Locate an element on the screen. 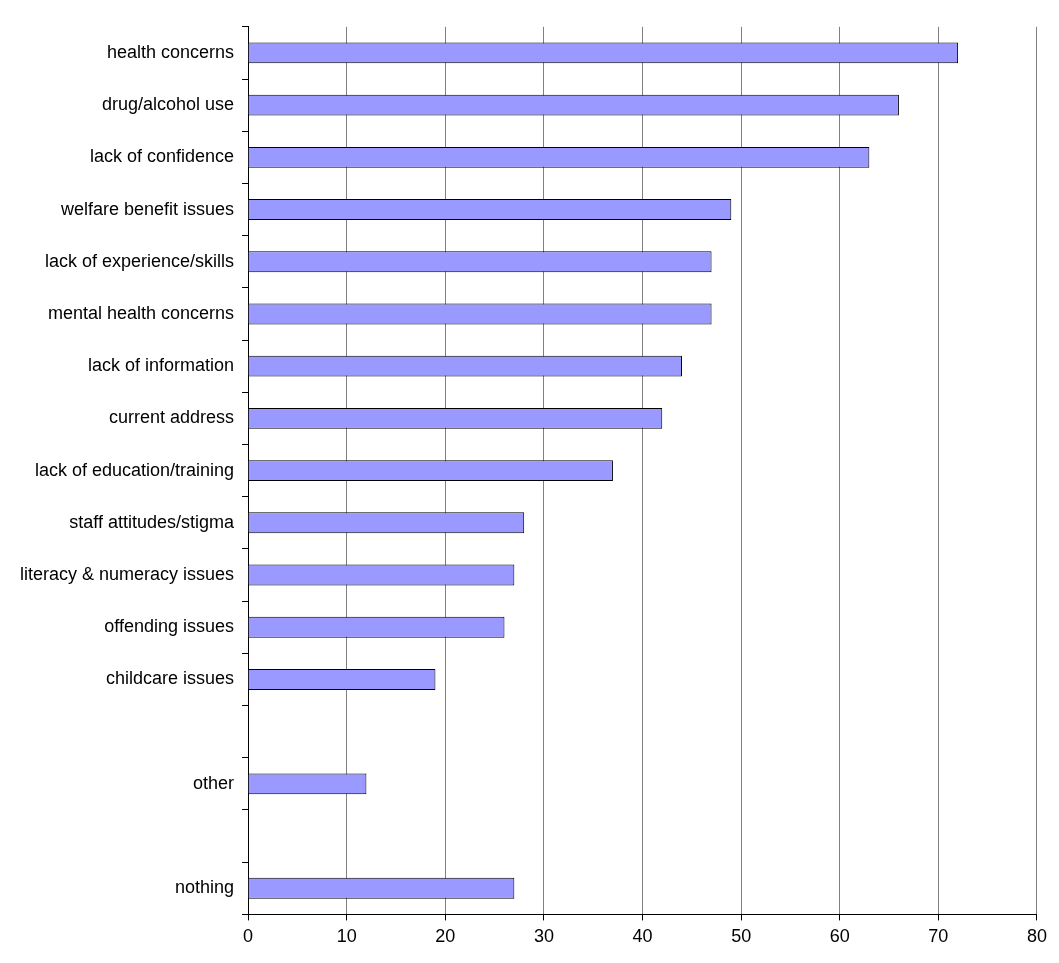 The height and width of the screenshot is (963, 1059). y-tick-label: mental health concerns is located at coordinates (141, 312).